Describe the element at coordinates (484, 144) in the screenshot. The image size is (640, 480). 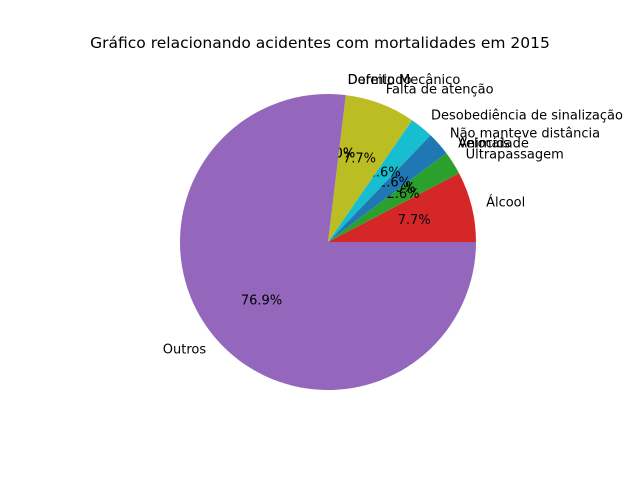
I see `slice-label-animais: Animais` at that location.